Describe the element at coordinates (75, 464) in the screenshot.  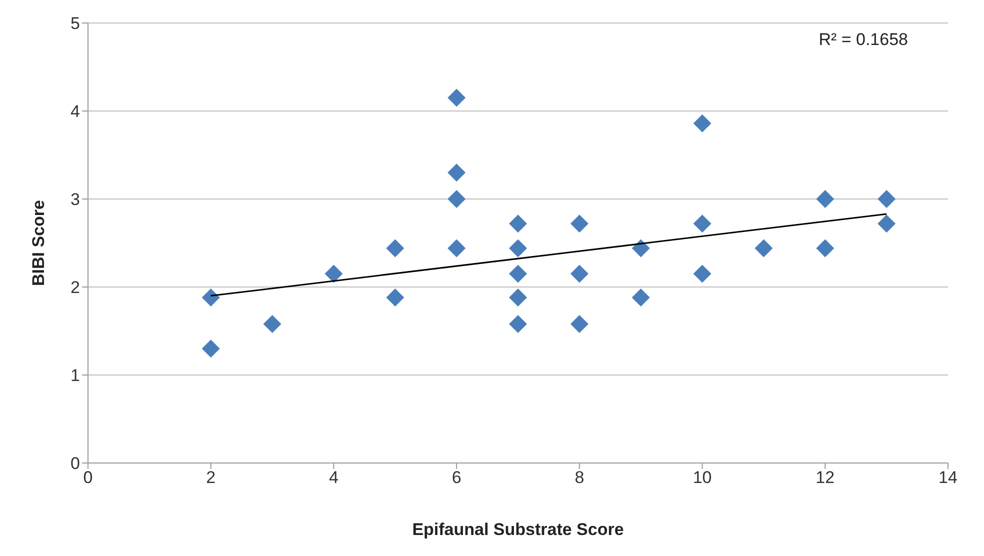
I see `y-tick-label: 0` at that location.